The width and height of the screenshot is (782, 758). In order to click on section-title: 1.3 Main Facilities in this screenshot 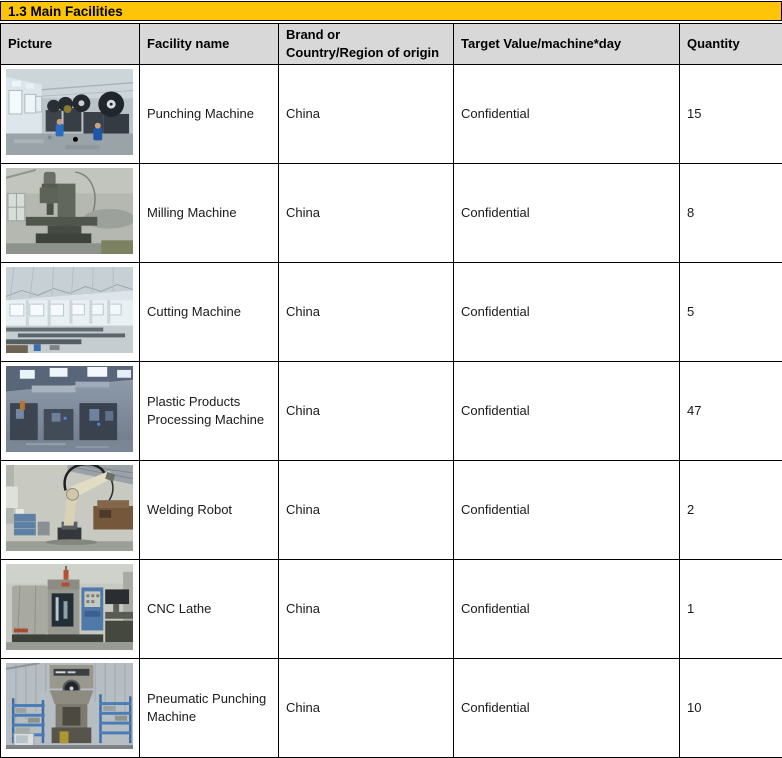, I will do `click(65, 11)`.